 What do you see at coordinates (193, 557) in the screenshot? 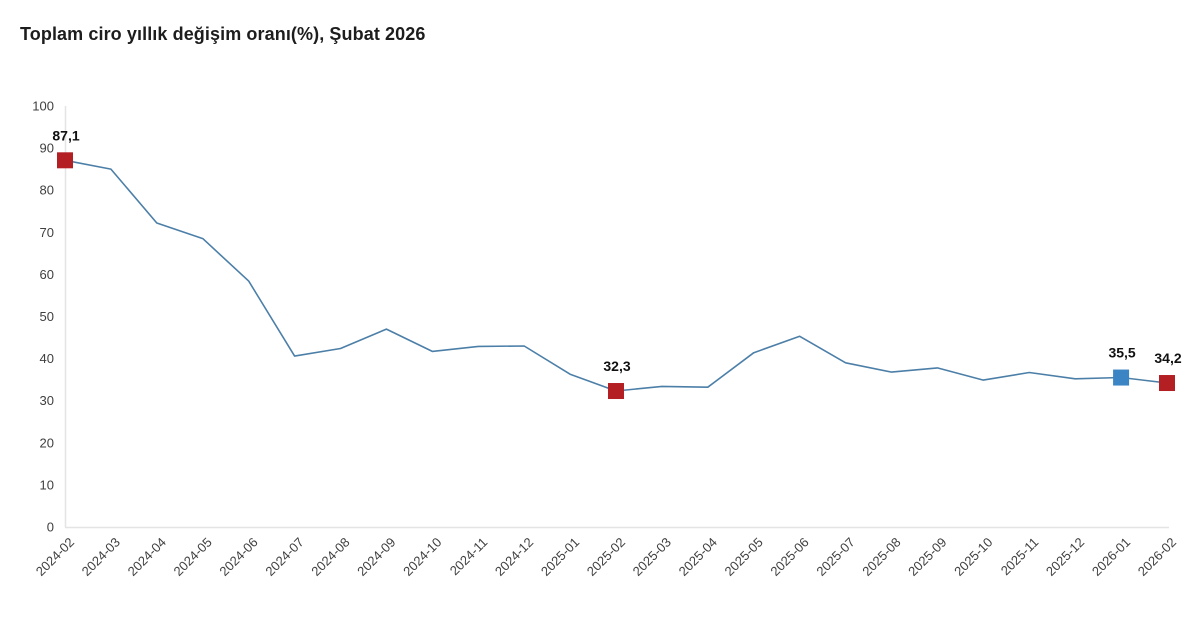
I see `x-tick-label: 2024-05` at bounding box center [193, 557].